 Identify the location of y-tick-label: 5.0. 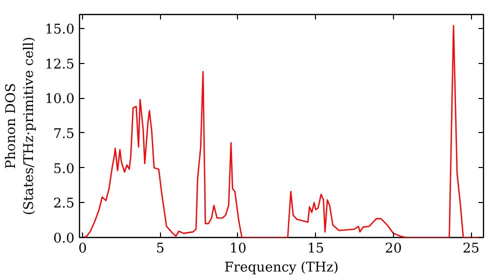
(64, 169).